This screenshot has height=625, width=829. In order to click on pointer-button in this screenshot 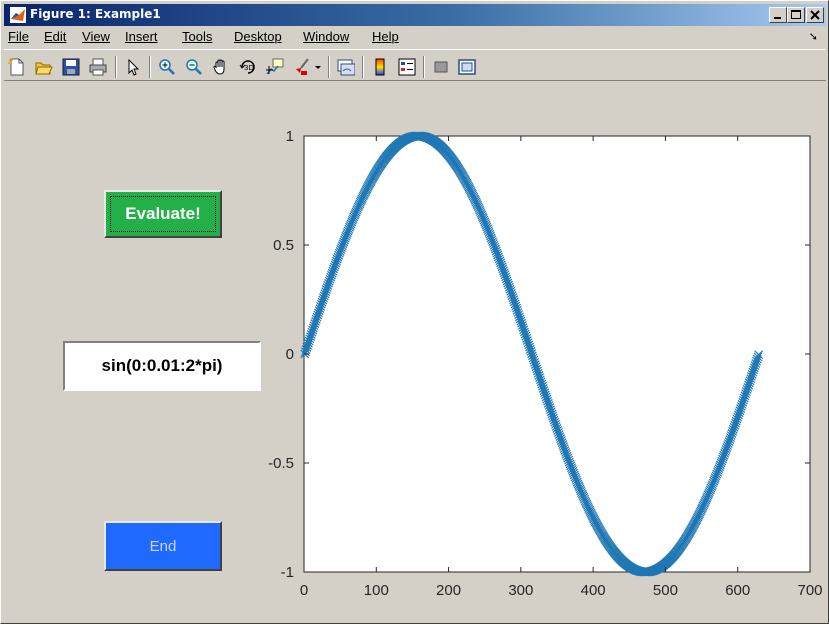, I will do `click(133, 67)`.